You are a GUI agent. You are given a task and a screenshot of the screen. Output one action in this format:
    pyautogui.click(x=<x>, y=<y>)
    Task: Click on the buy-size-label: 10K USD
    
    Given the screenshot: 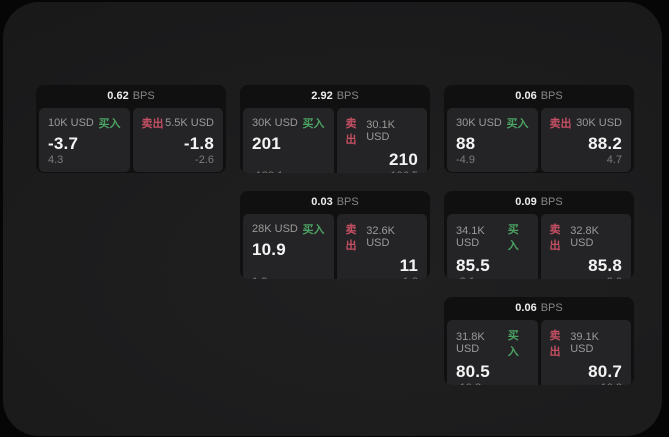 What is the action you would take?
    pyautogui.click(x=71, y=123)
    